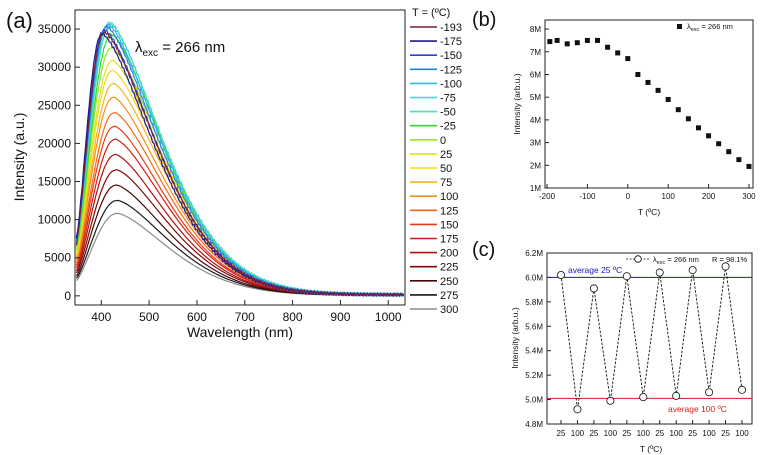 This screenshot has height=455, width=760. Describe the element at coordinates (388, 317) in the screenshot. I see `panel-a-x-tick-label: 1000` at that location.